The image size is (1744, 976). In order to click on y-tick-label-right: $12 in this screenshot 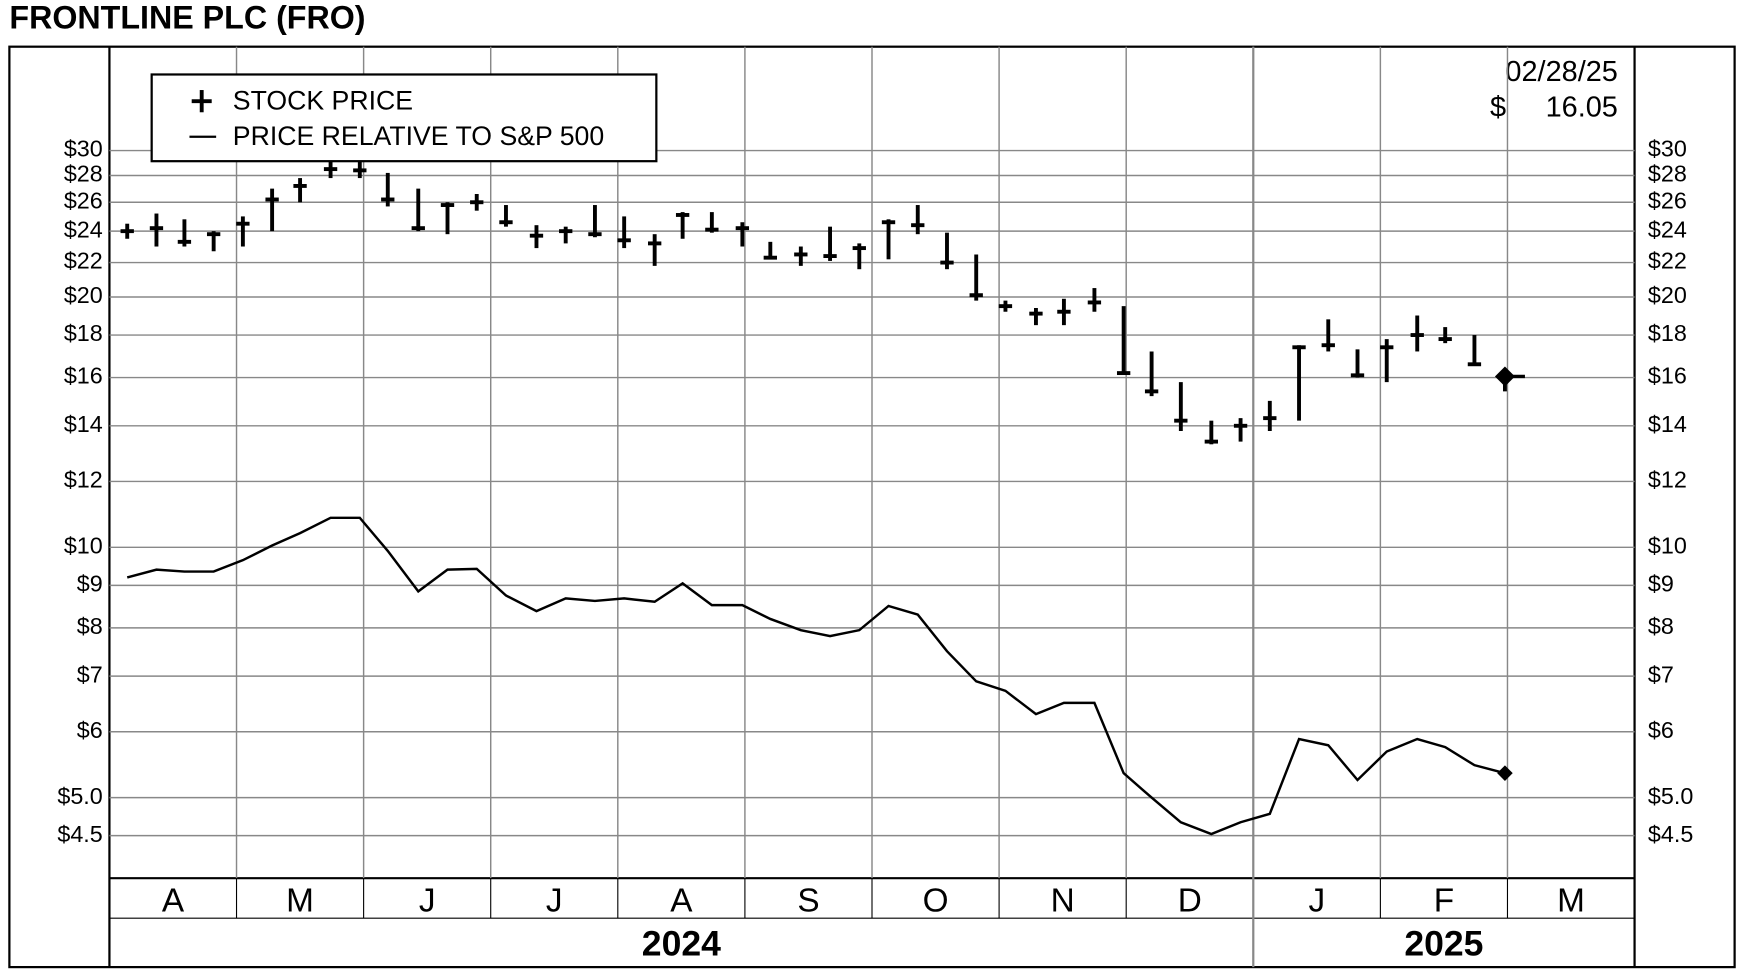, I will do `click(1667, 480)`.